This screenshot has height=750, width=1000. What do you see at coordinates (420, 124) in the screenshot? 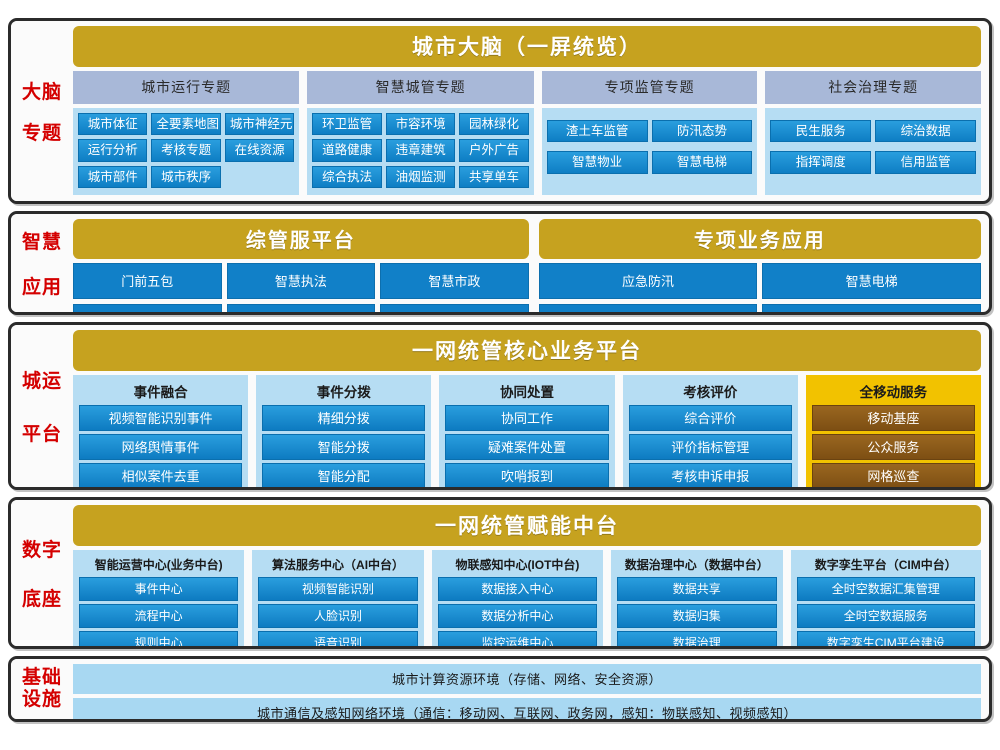
I see `brain-tile: 市容环境` at bounding box center [420, 124].